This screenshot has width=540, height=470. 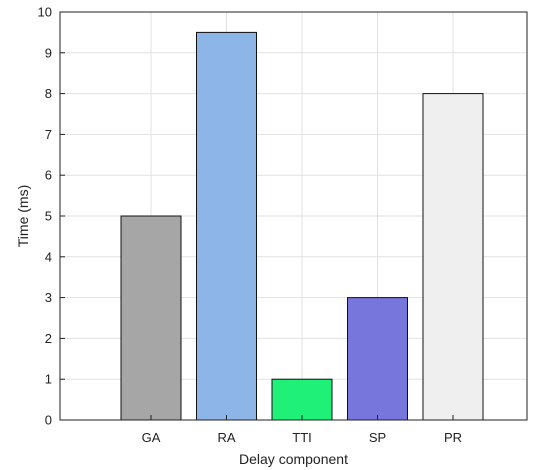 What do you see at coordinates (293, 459) in the screenshot?
I see `x-axis-label: Delay component` at bounding box center [293, 459].